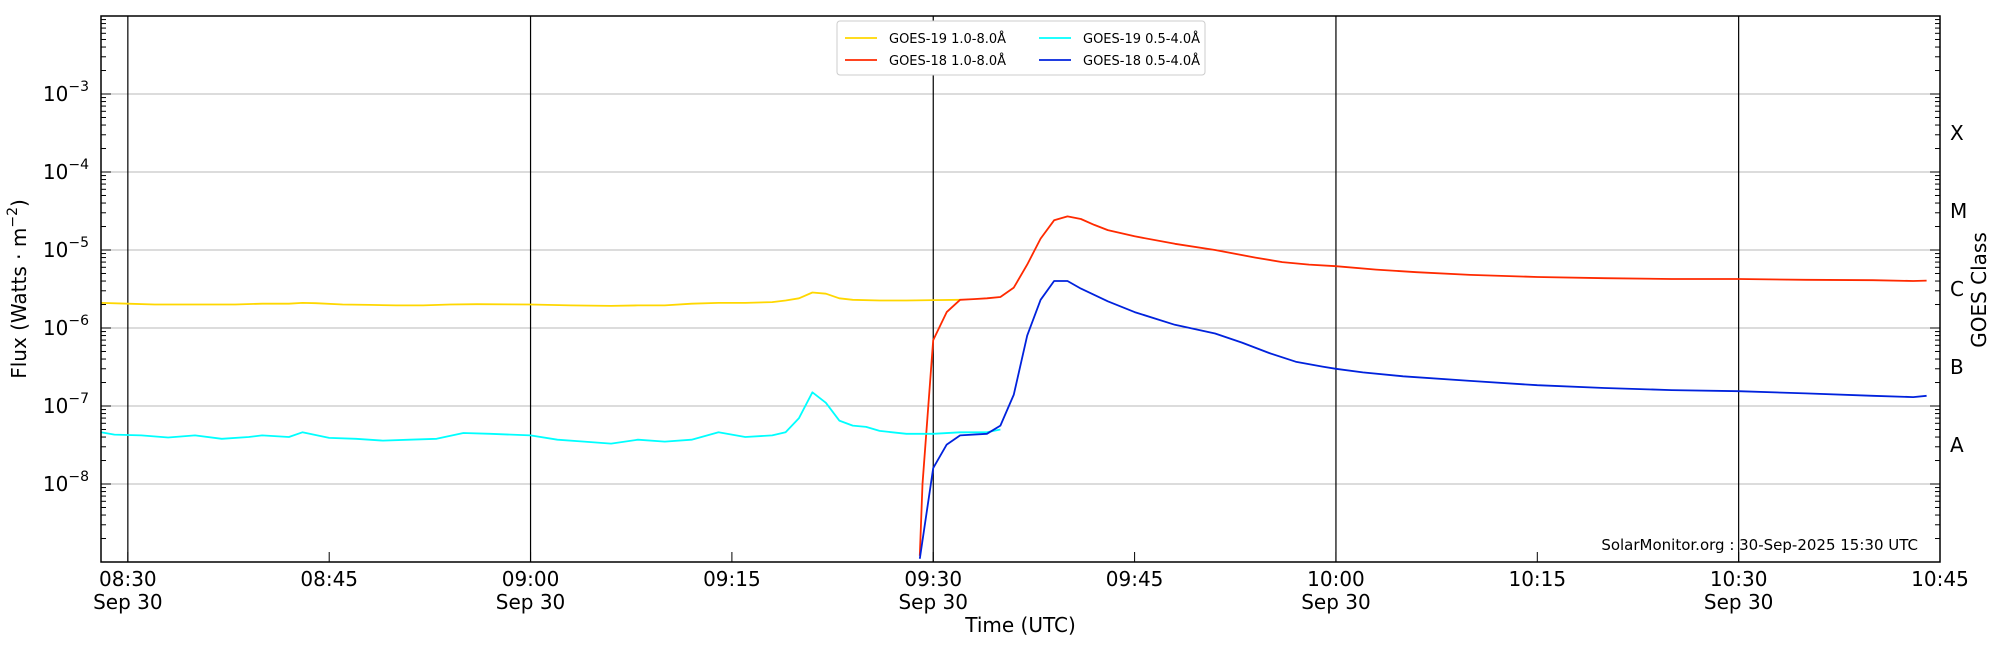 The width and height of the screenshot is (2000, 650). What do you see at coordinates (66, 326) in the screenshot?
I see `y-tick-label: 10⁻⁶` at bounding box center [66, 326].